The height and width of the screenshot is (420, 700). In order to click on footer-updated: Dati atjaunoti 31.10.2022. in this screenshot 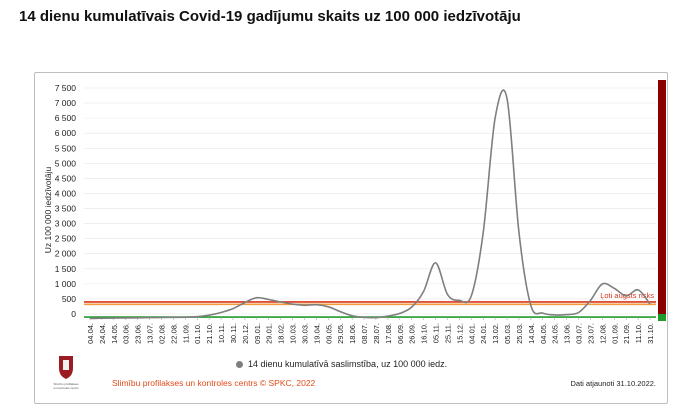, I will do `click(613, 383)`.